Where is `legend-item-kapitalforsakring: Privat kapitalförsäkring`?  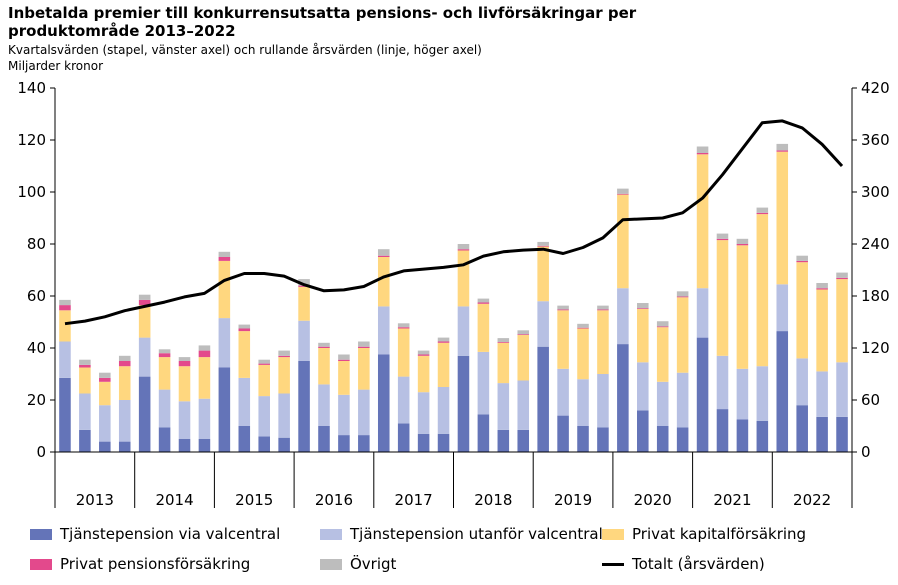
legend-item-kapitalforsakring: Privat kapitalförsäkring is located at coordinates (704, 534).